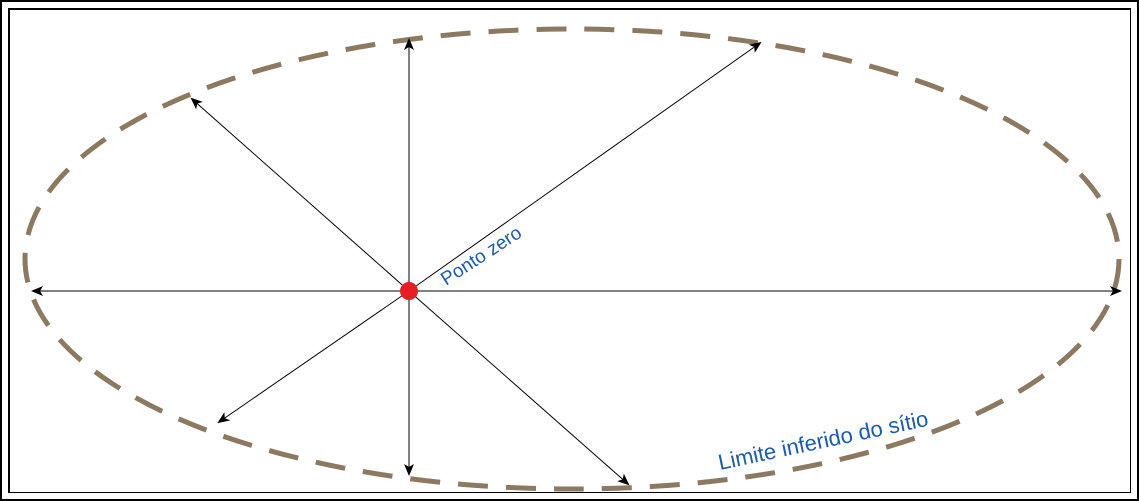 Image resolution: width=1139 pixels, height=501 pixels. What do you see at coordinates (481, 257) in the screenshot?
I see `origin-label: Ponto zero` at bounding box center [481, 257].